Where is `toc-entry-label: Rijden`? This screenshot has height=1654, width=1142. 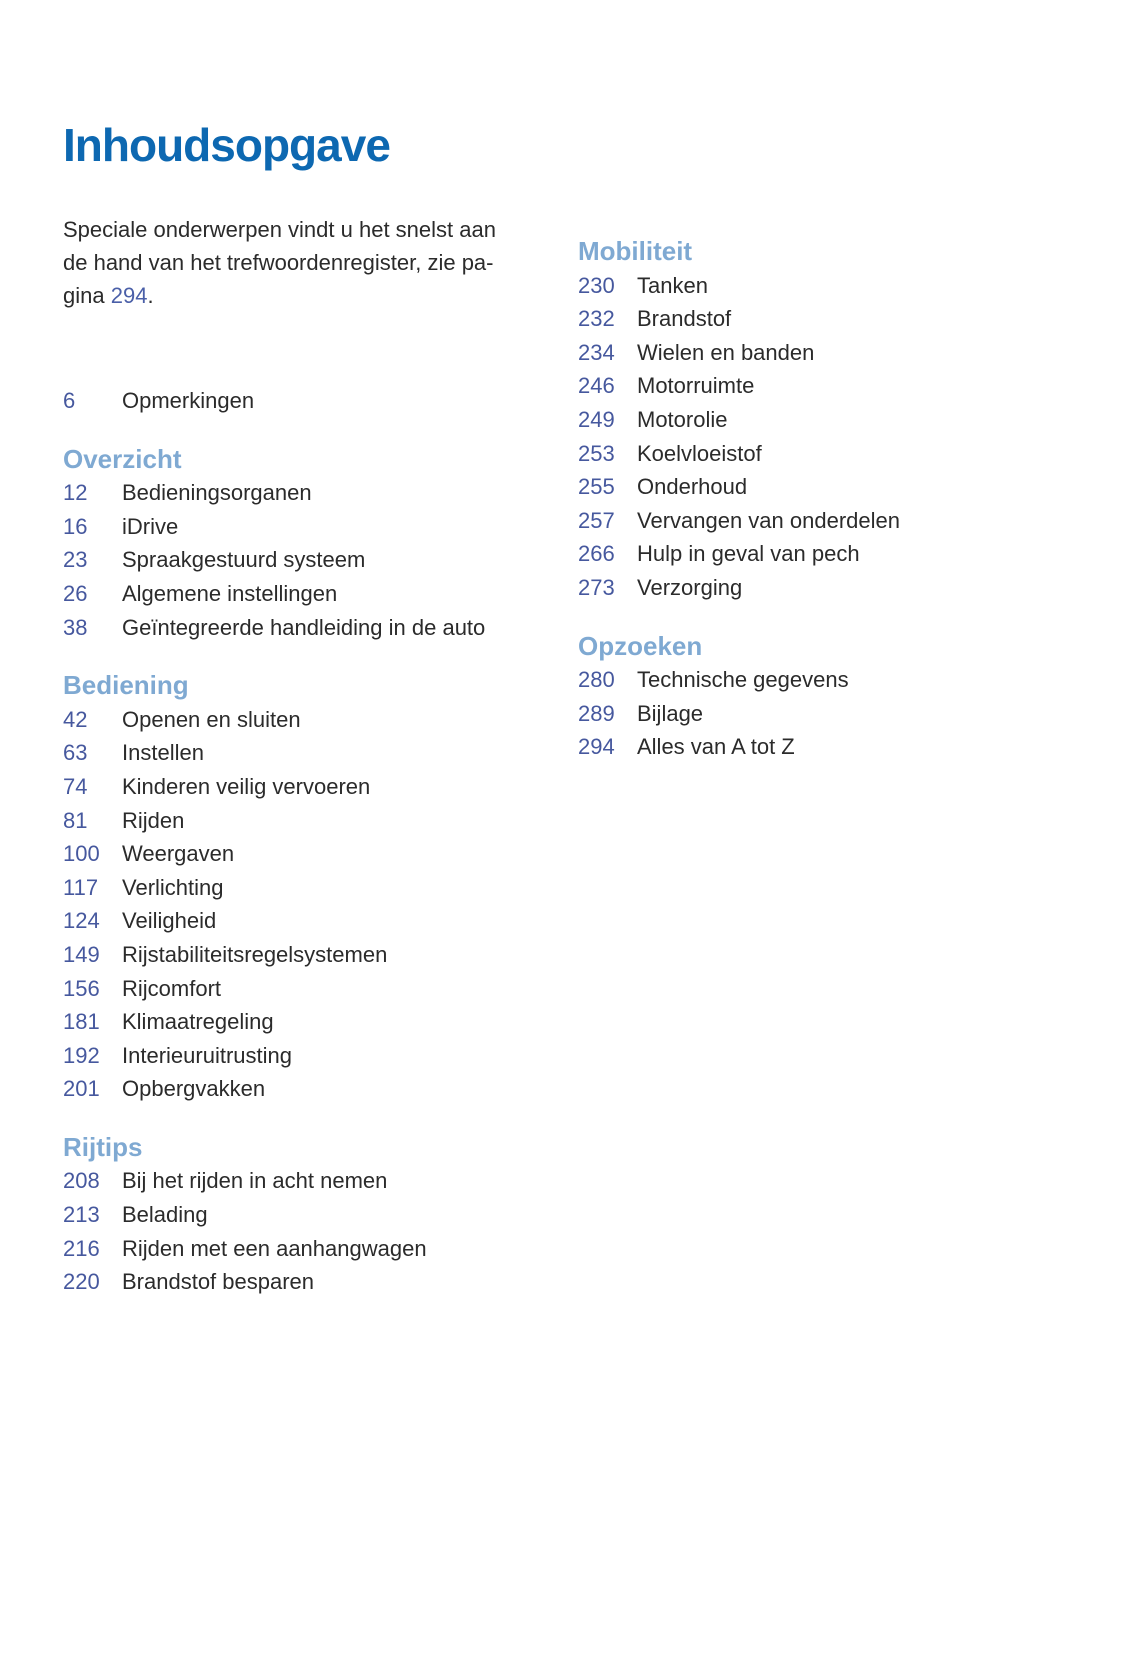 toc-entry-label: Rijden is located at coordinates (153, 820).